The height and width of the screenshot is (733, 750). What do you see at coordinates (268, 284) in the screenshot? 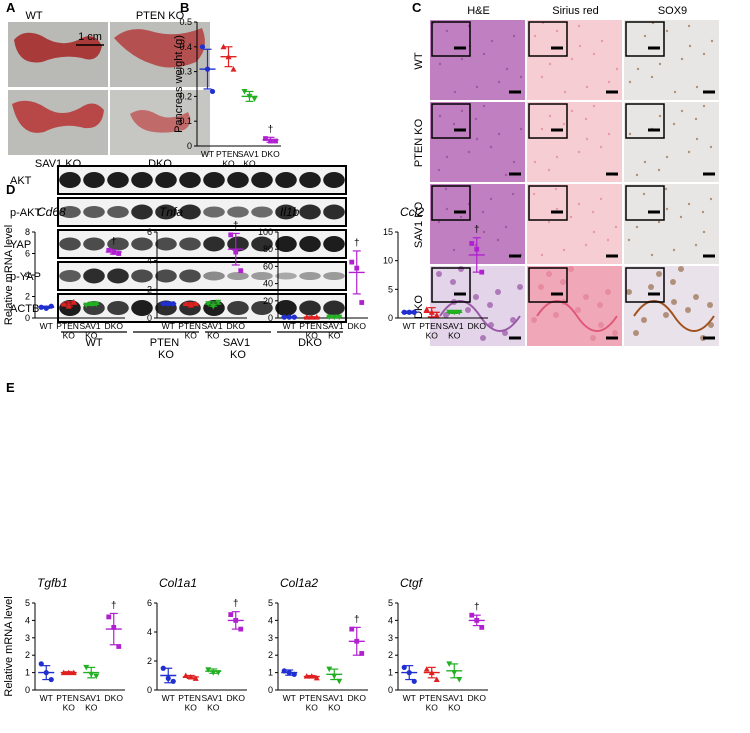
I see `y-tick-label: 40` at bounding box center [268, 284].